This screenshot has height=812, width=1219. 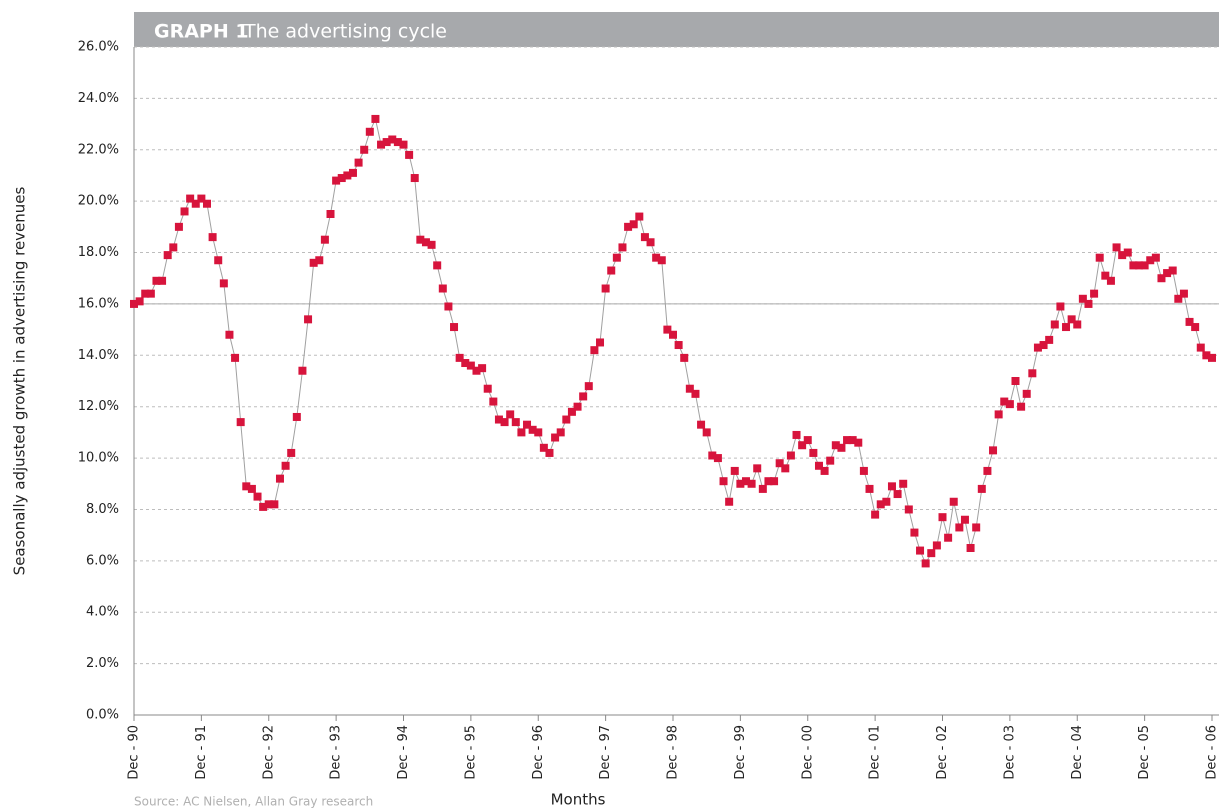 What do you see at coordinates (98, 458) in the screenshot?
I see `y-tick-label: 10.0%` at bounding box center [98, 458].